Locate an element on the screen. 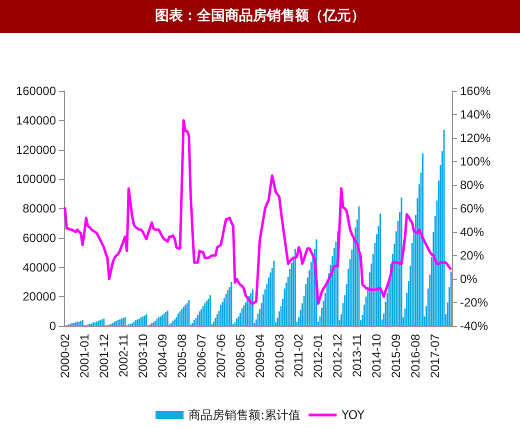  y-tick-label: 80000 is located at coordinates (39, 209).